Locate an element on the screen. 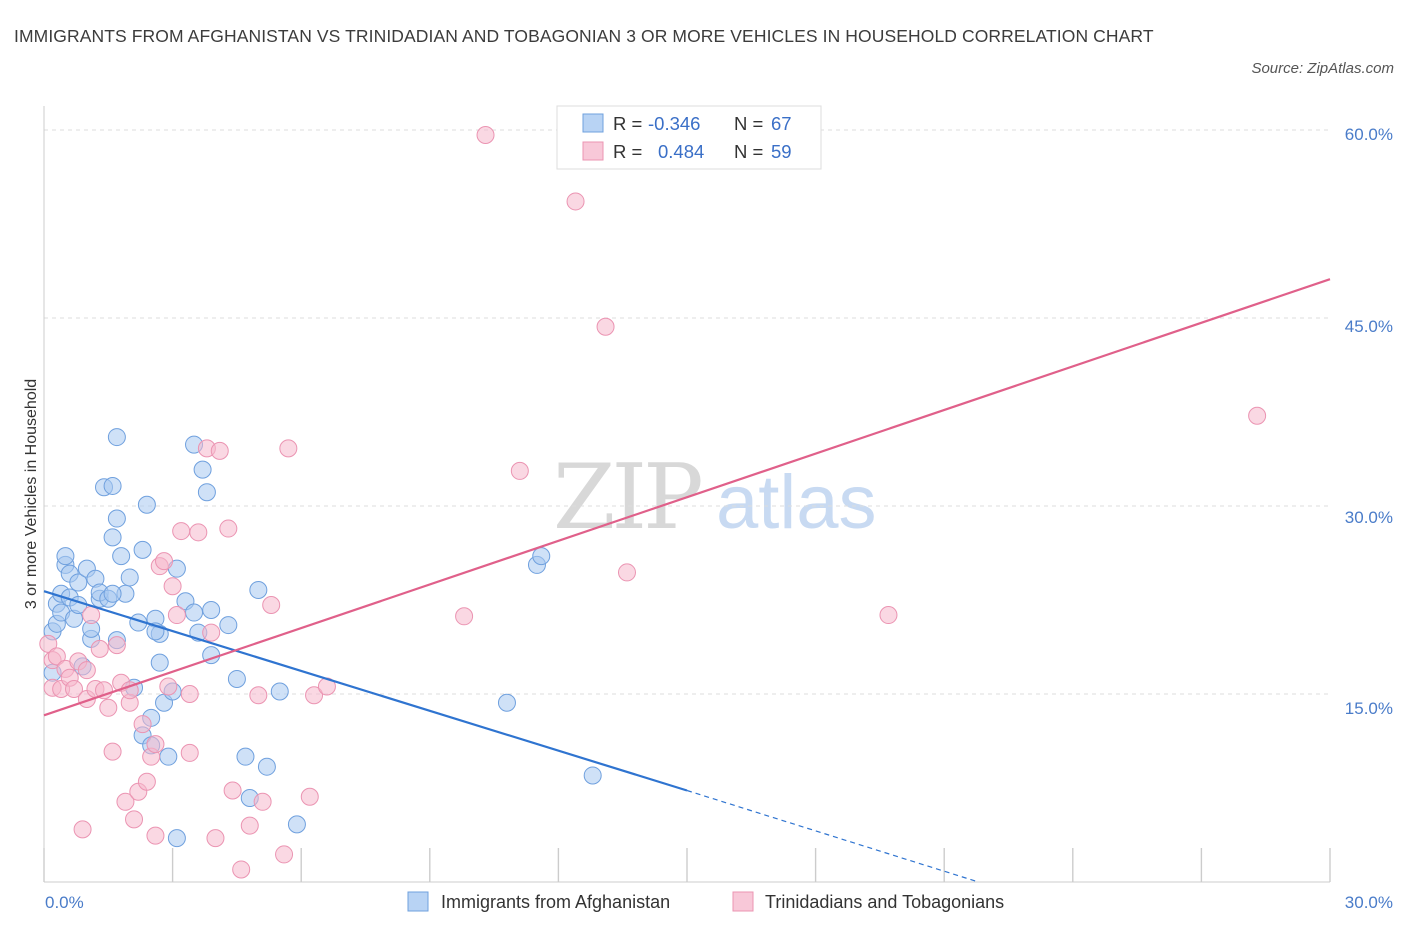 This screenshot has width=1406, height=930. legend-n-label-1: N = is located at coordinates (748, 123).